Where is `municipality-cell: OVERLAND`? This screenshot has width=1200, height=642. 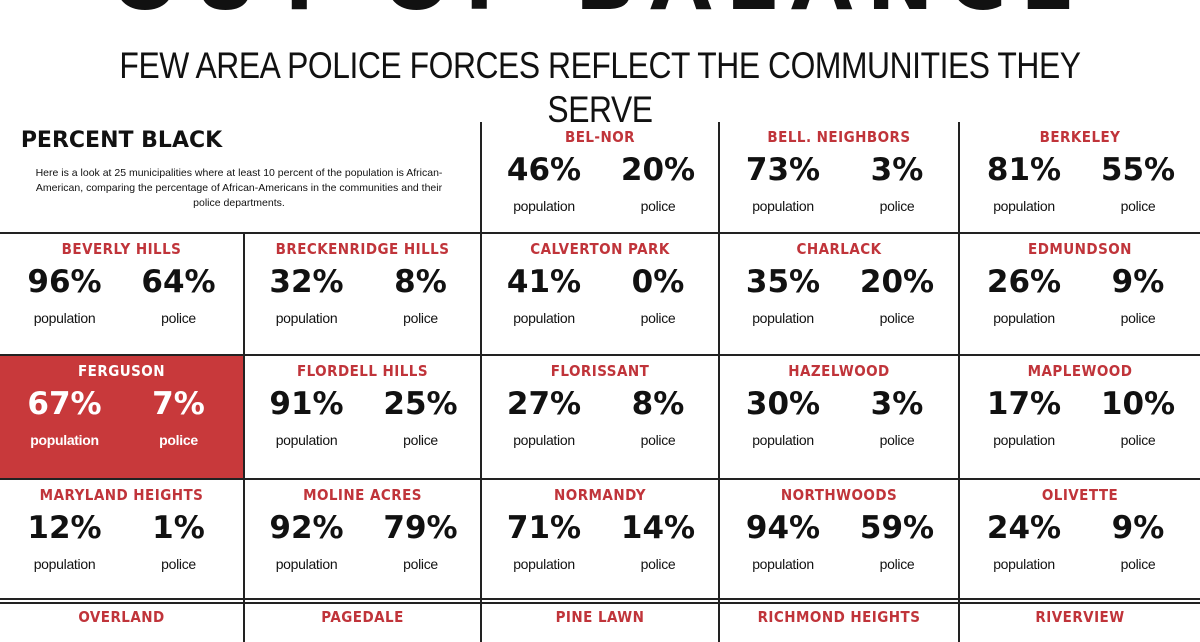
municipality-cell: OVERLAND is located at coordinates (121, 622).